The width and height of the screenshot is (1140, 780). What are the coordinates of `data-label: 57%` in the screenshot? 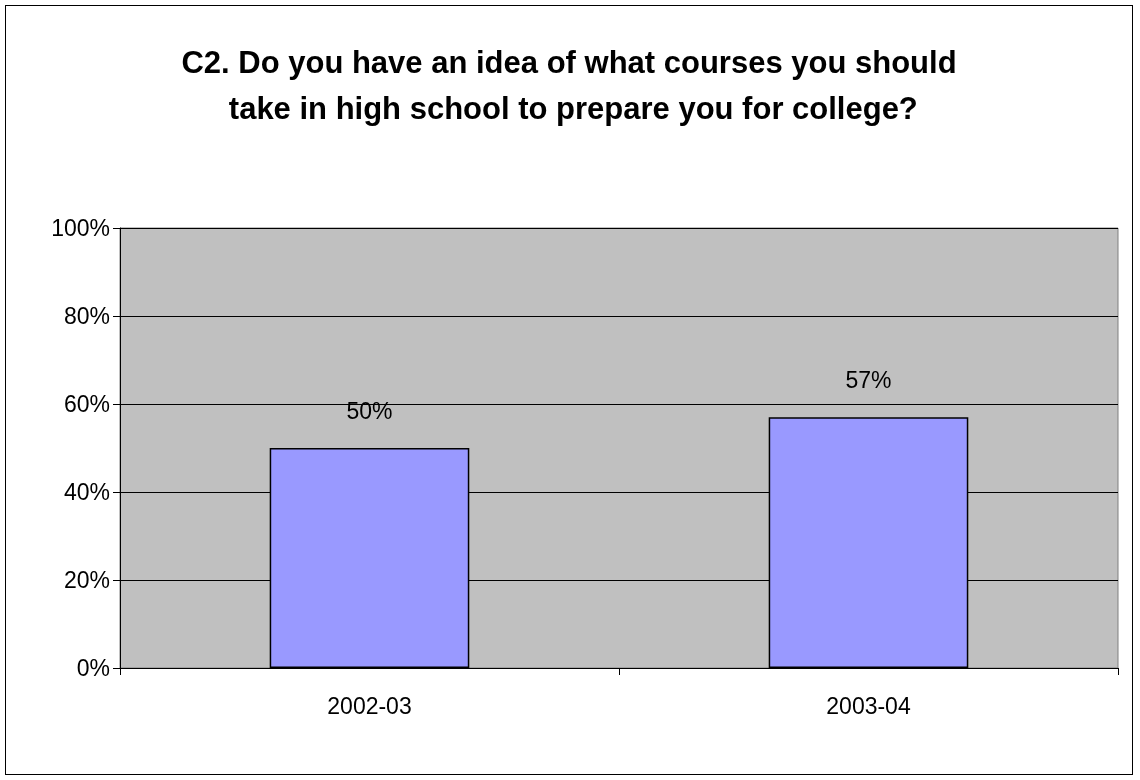 It's located at (868, 379).